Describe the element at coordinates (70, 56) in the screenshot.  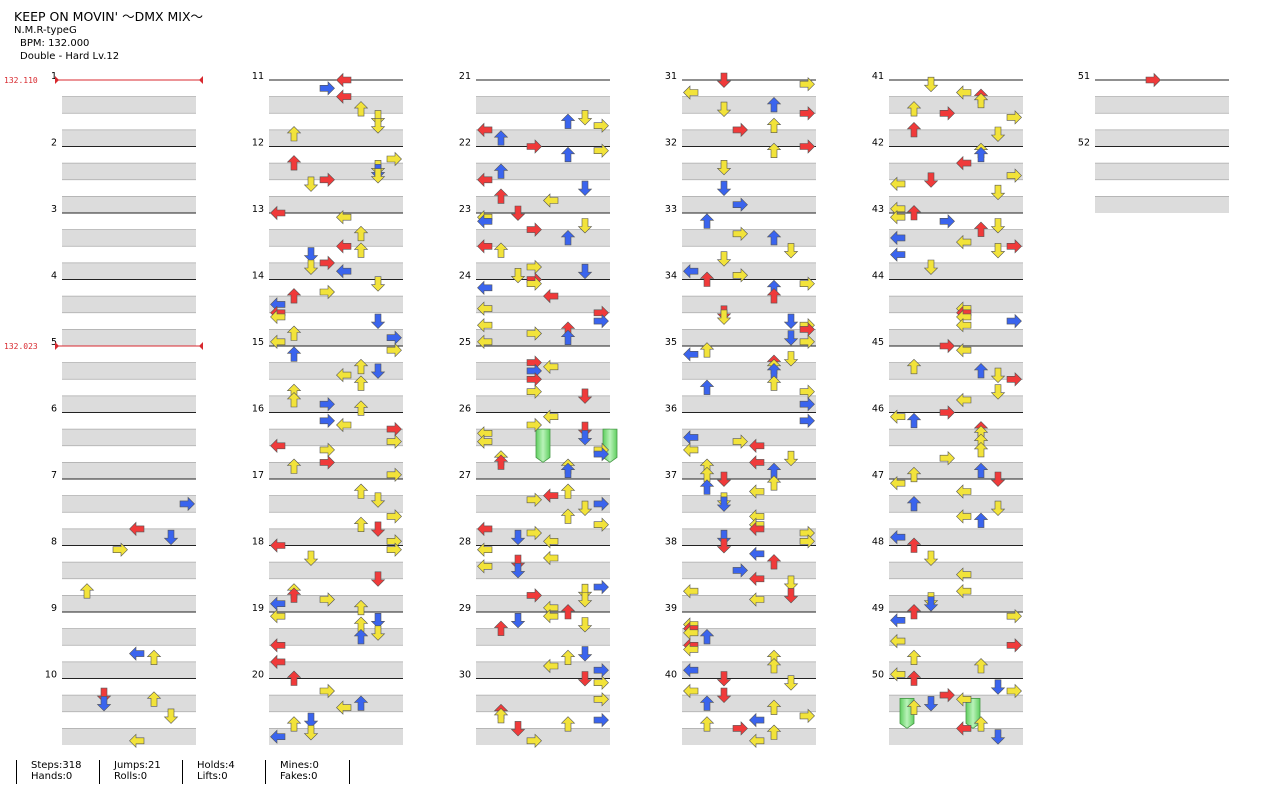
I see `difficulty-label: Double - Hard Lv.12` at that location.